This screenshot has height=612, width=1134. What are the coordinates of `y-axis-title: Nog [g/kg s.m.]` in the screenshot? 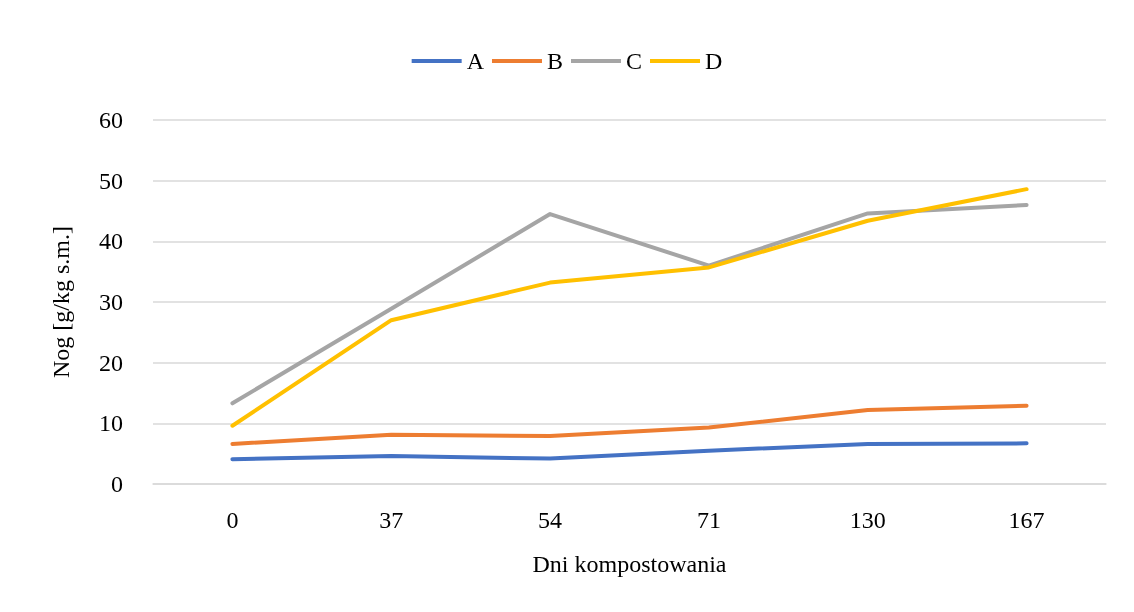 It's located at (61, 302).